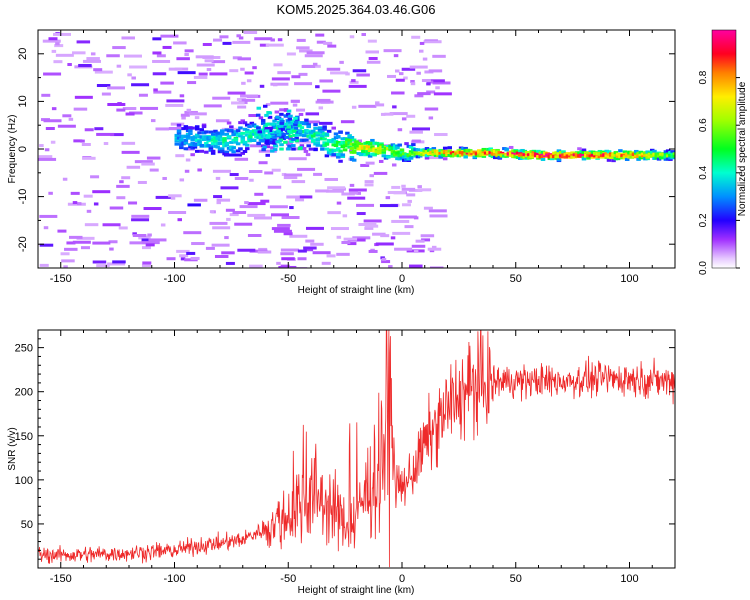 The width and height of the screenshot is (750, 600). I want to click on y-tick-label: 0, so click(23, 149).